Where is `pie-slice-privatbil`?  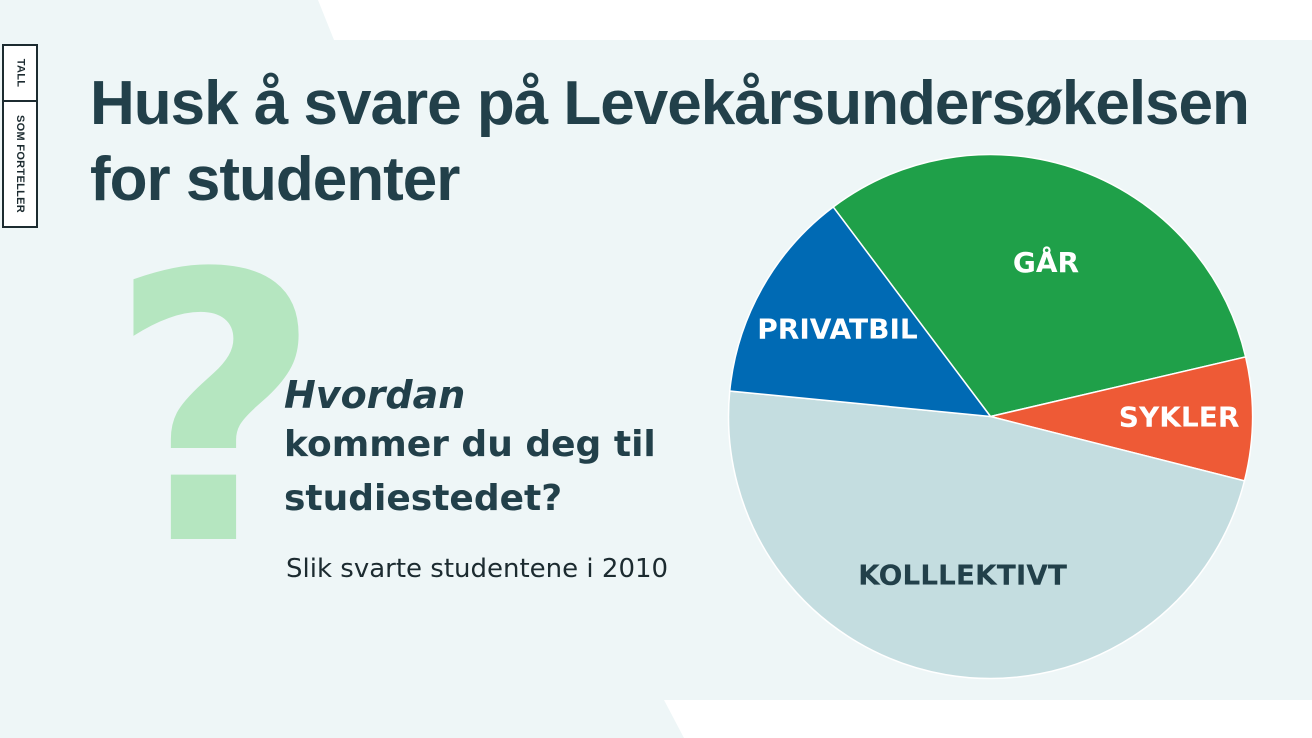 pie-slice-privatbil is located at coordinates (860, 311).